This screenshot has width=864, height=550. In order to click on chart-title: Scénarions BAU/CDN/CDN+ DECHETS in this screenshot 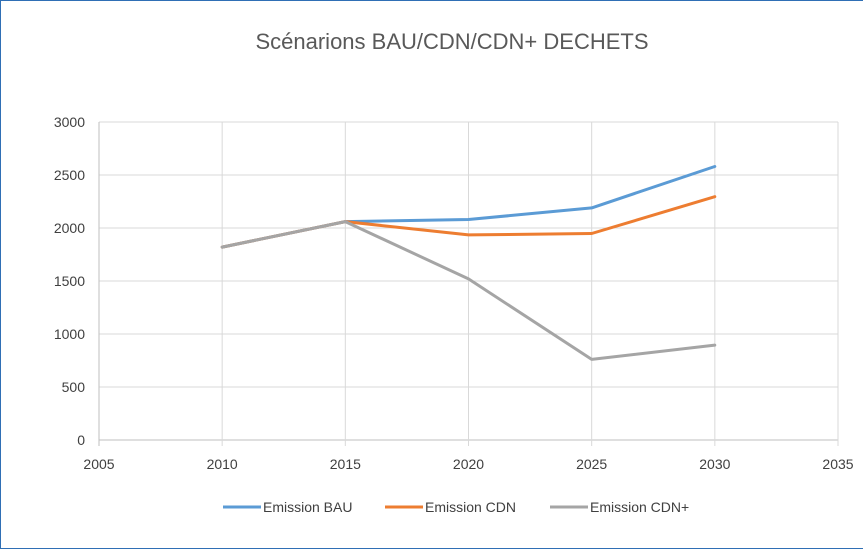, I will do `click(451, 41)`.